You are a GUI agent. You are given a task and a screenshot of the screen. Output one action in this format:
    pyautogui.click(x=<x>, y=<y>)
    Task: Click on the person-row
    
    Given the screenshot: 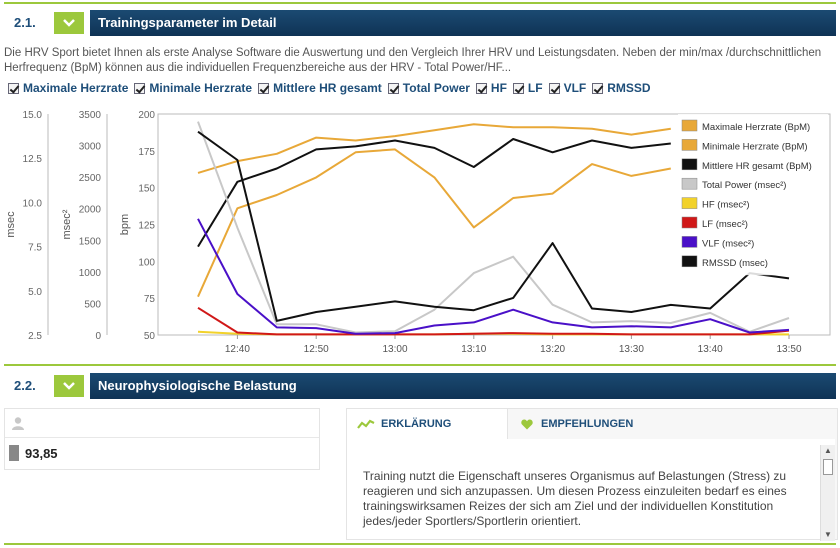 What is the action you would take?
    pyautogui.click(x=162, y=423)
    